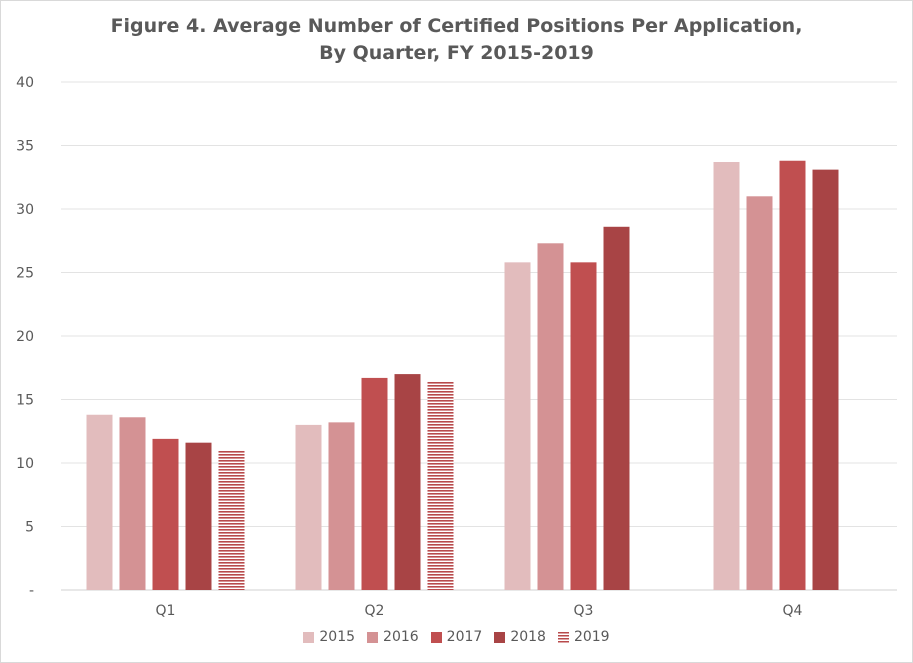 Image resolution: width=913 pixels, height=663 pixels. What do you see at coordinates (231, 520) in the screenshot?
I see `bar-q1-2019` at bounding box center [231, 520].